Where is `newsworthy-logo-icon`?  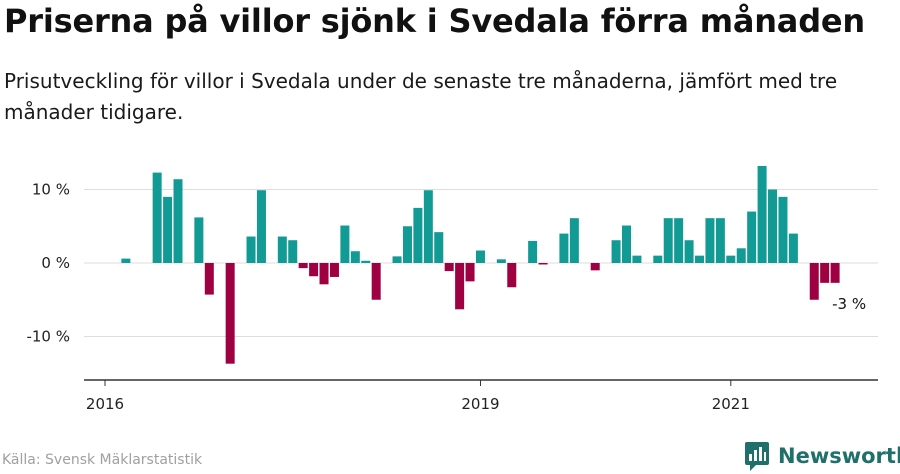 newsworthy-logo-icon is located at coordinates (757, 456).